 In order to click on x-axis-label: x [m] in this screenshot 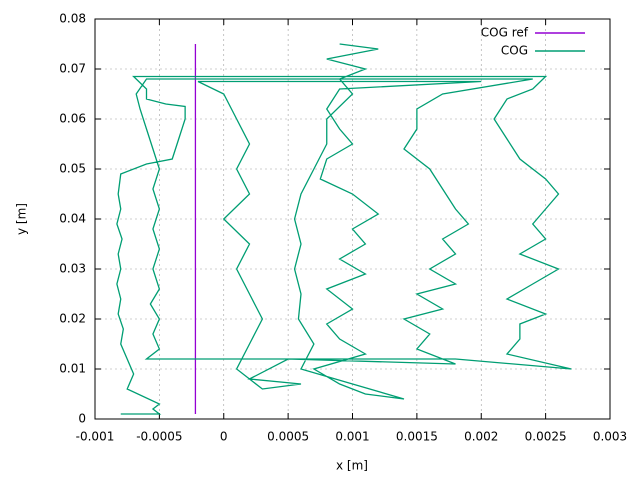, I will do `click(352, 466)`.